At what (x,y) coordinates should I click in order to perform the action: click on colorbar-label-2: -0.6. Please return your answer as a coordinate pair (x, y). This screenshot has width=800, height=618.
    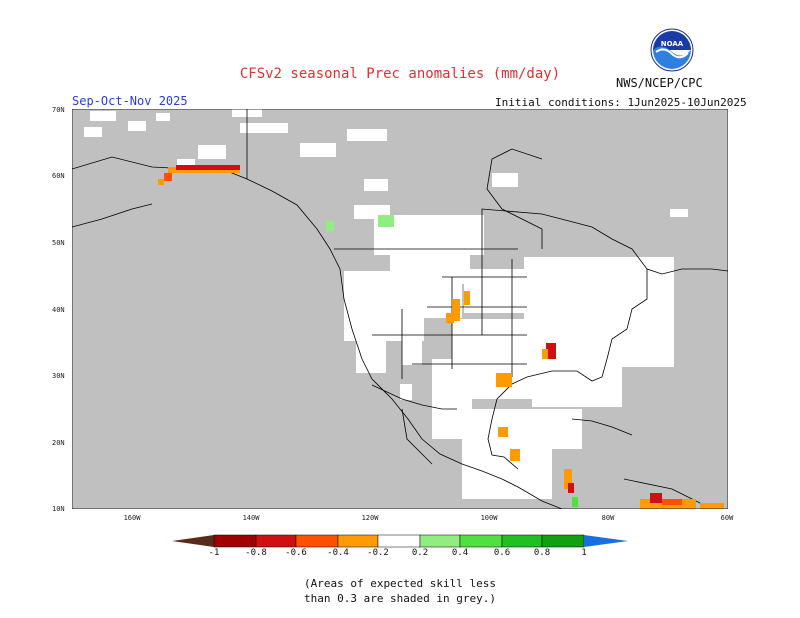
    Looking at the image, I should click on (296, 553).